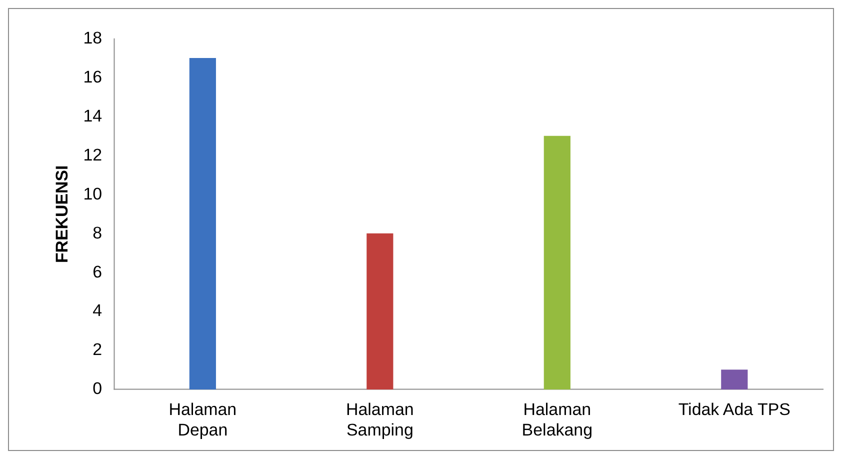 The height and width of the screenshot is (461, 844). What do you see at coordinates (62, 214) in the screenshot?
I see `y-axis-title: FREKUENSI` at bounding box center [62, 214].